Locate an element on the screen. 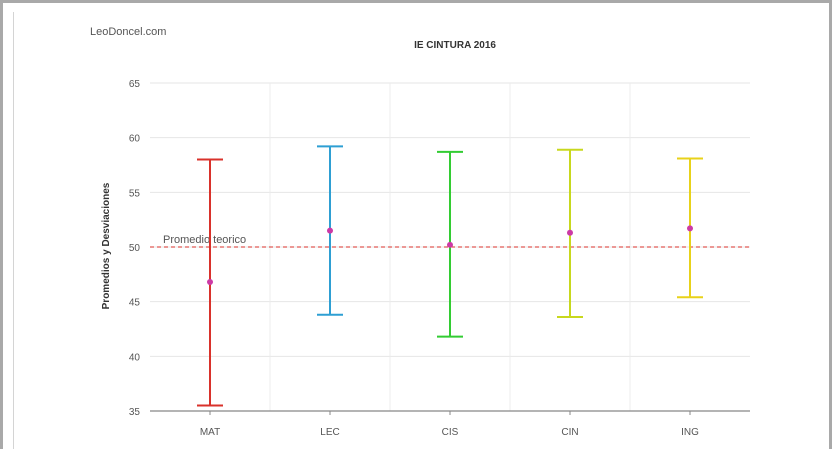  y-tick-label-45: 45 is located at coordinates (135, 303).